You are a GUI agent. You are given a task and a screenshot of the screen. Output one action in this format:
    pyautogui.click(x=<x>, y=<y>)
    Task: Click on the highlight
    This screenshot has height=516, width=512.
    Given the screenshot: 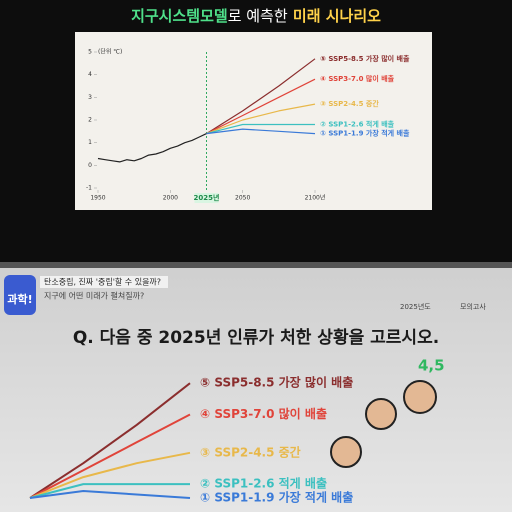 What is the action you would take?
    pyautogui.click(x=206, y=198)
    